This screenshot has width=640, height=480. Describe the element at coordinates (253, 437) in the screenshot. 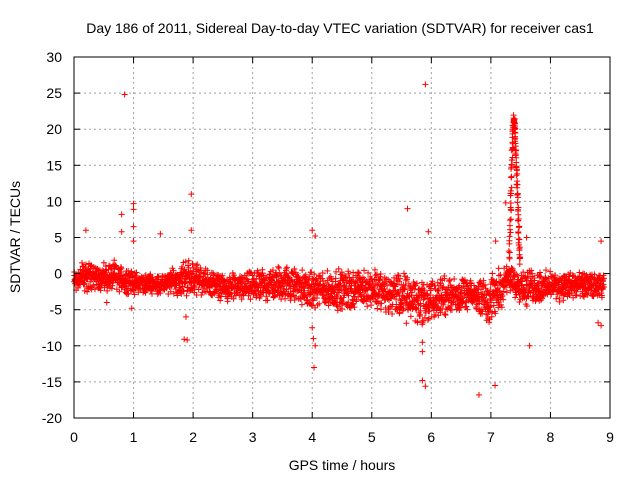

I see `x-tick-label: 3` at that location.